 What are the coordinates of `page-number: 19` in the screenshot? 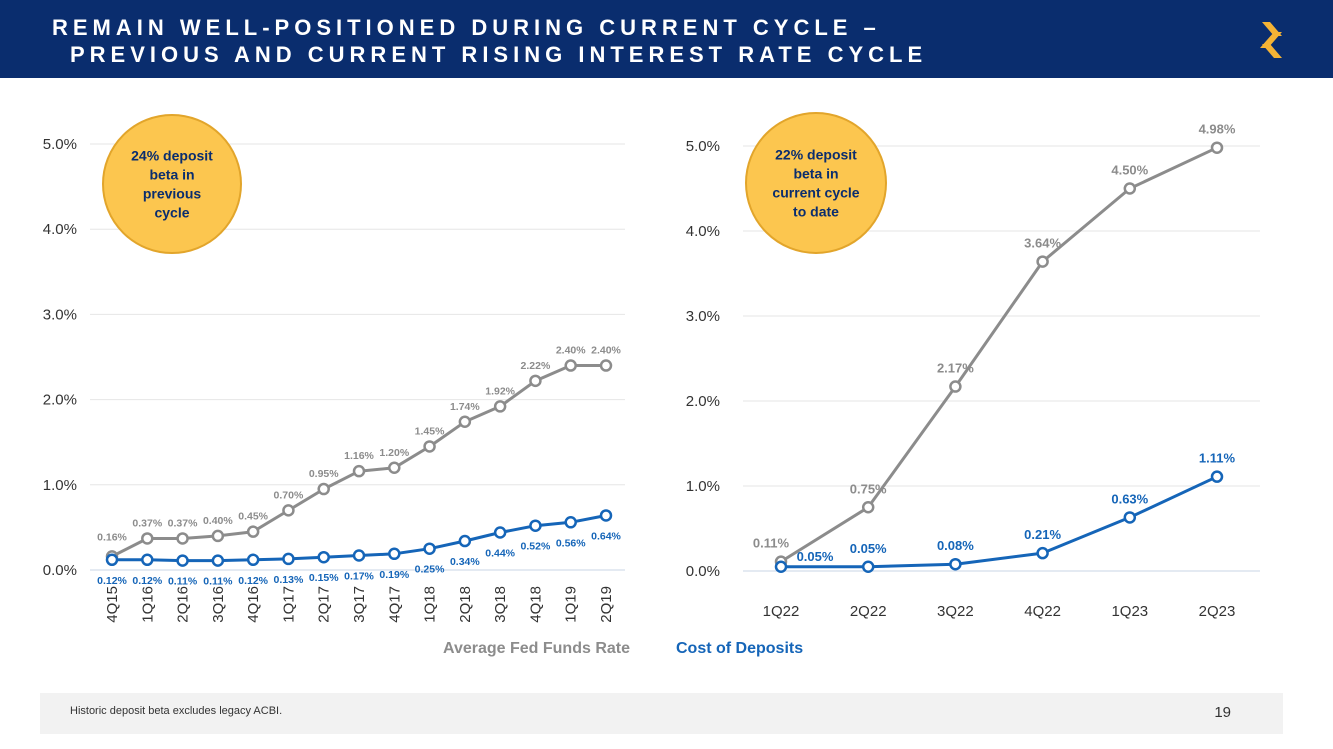 It's located at (1222, 712).